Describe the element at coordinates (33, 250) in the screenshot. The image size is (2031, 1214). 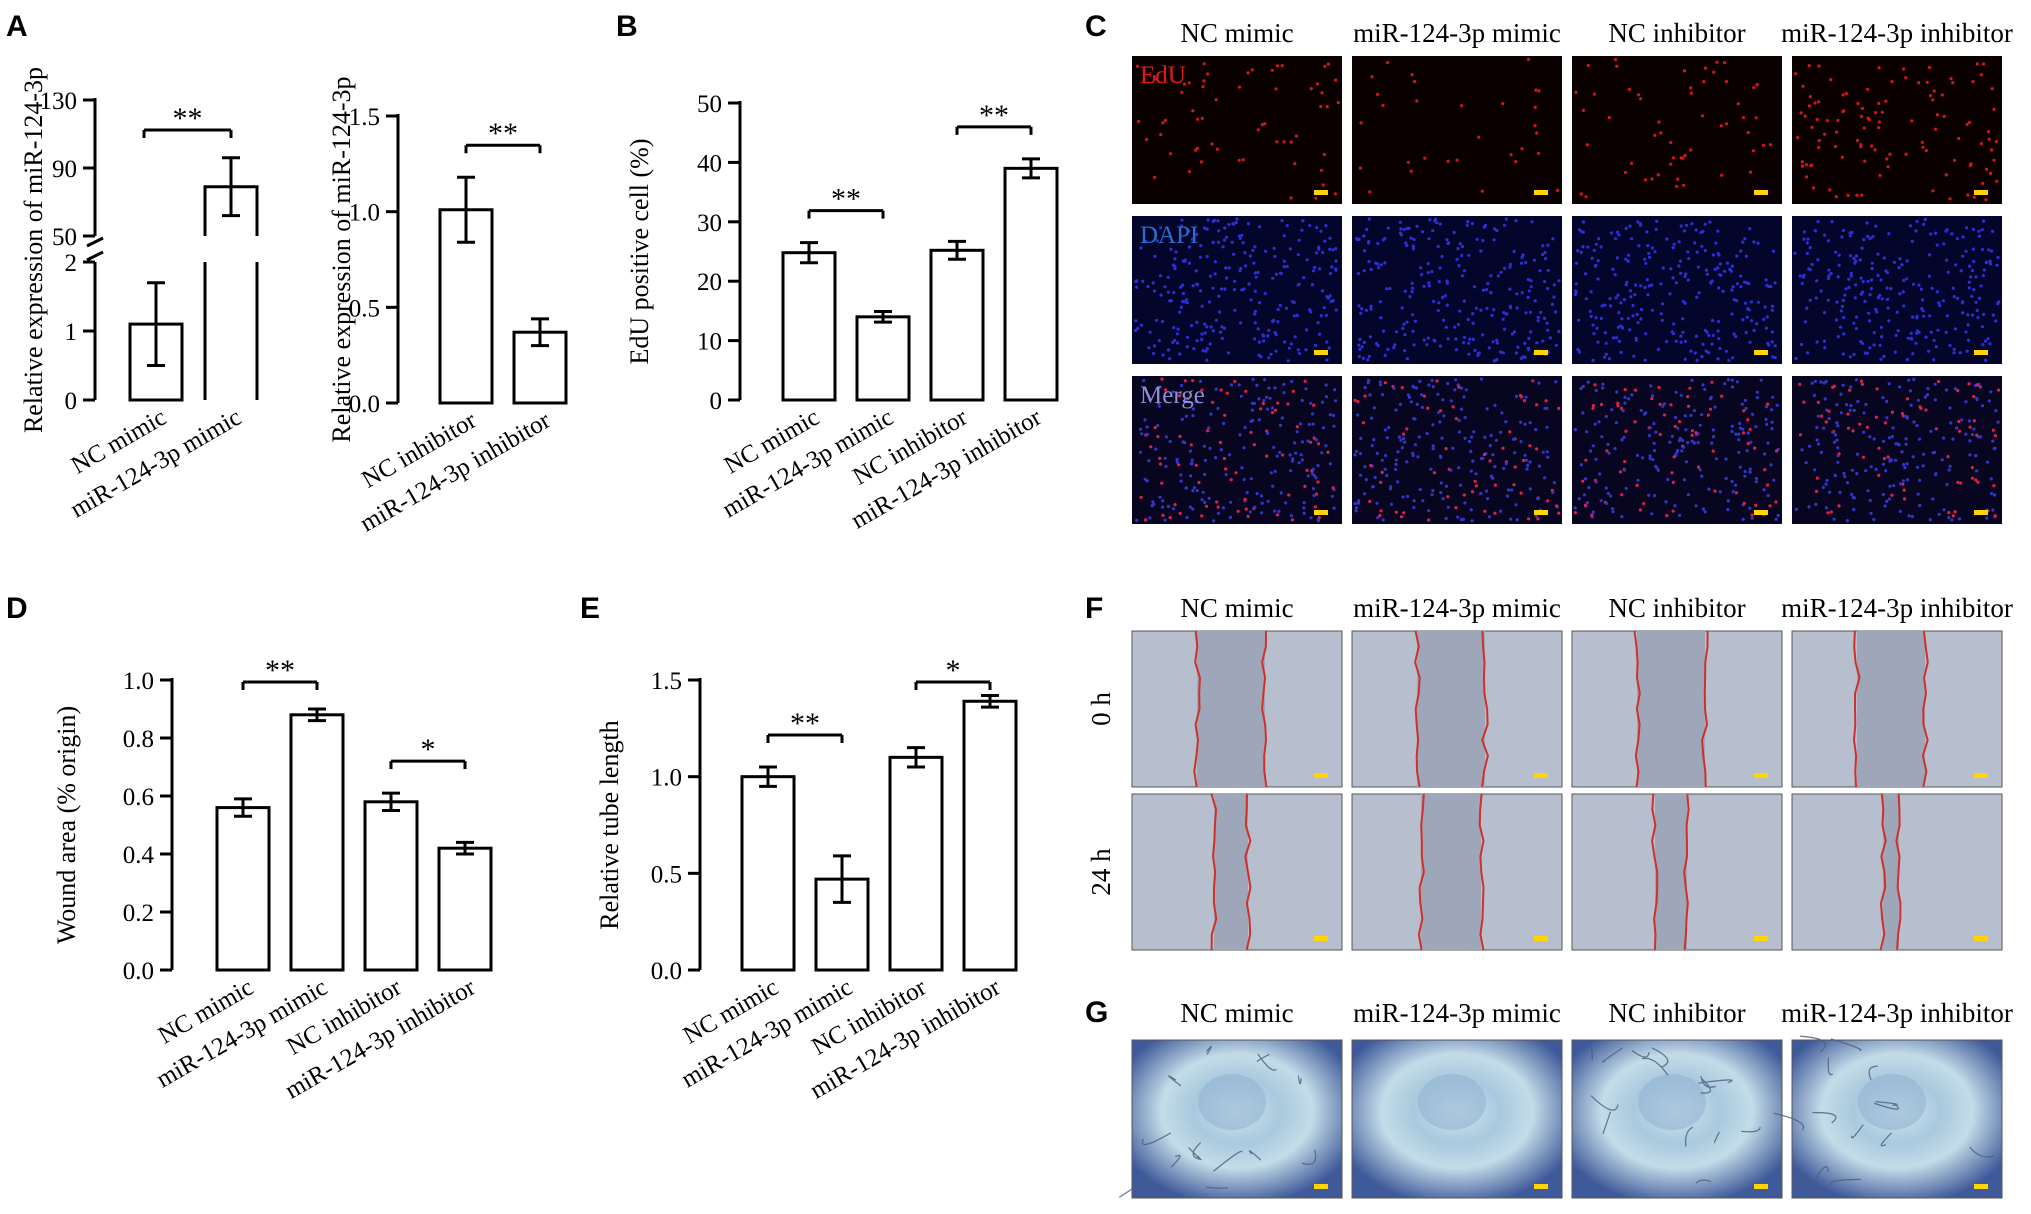
I see `y-axis-label: Relative expression of miR-124-3p` at that location.